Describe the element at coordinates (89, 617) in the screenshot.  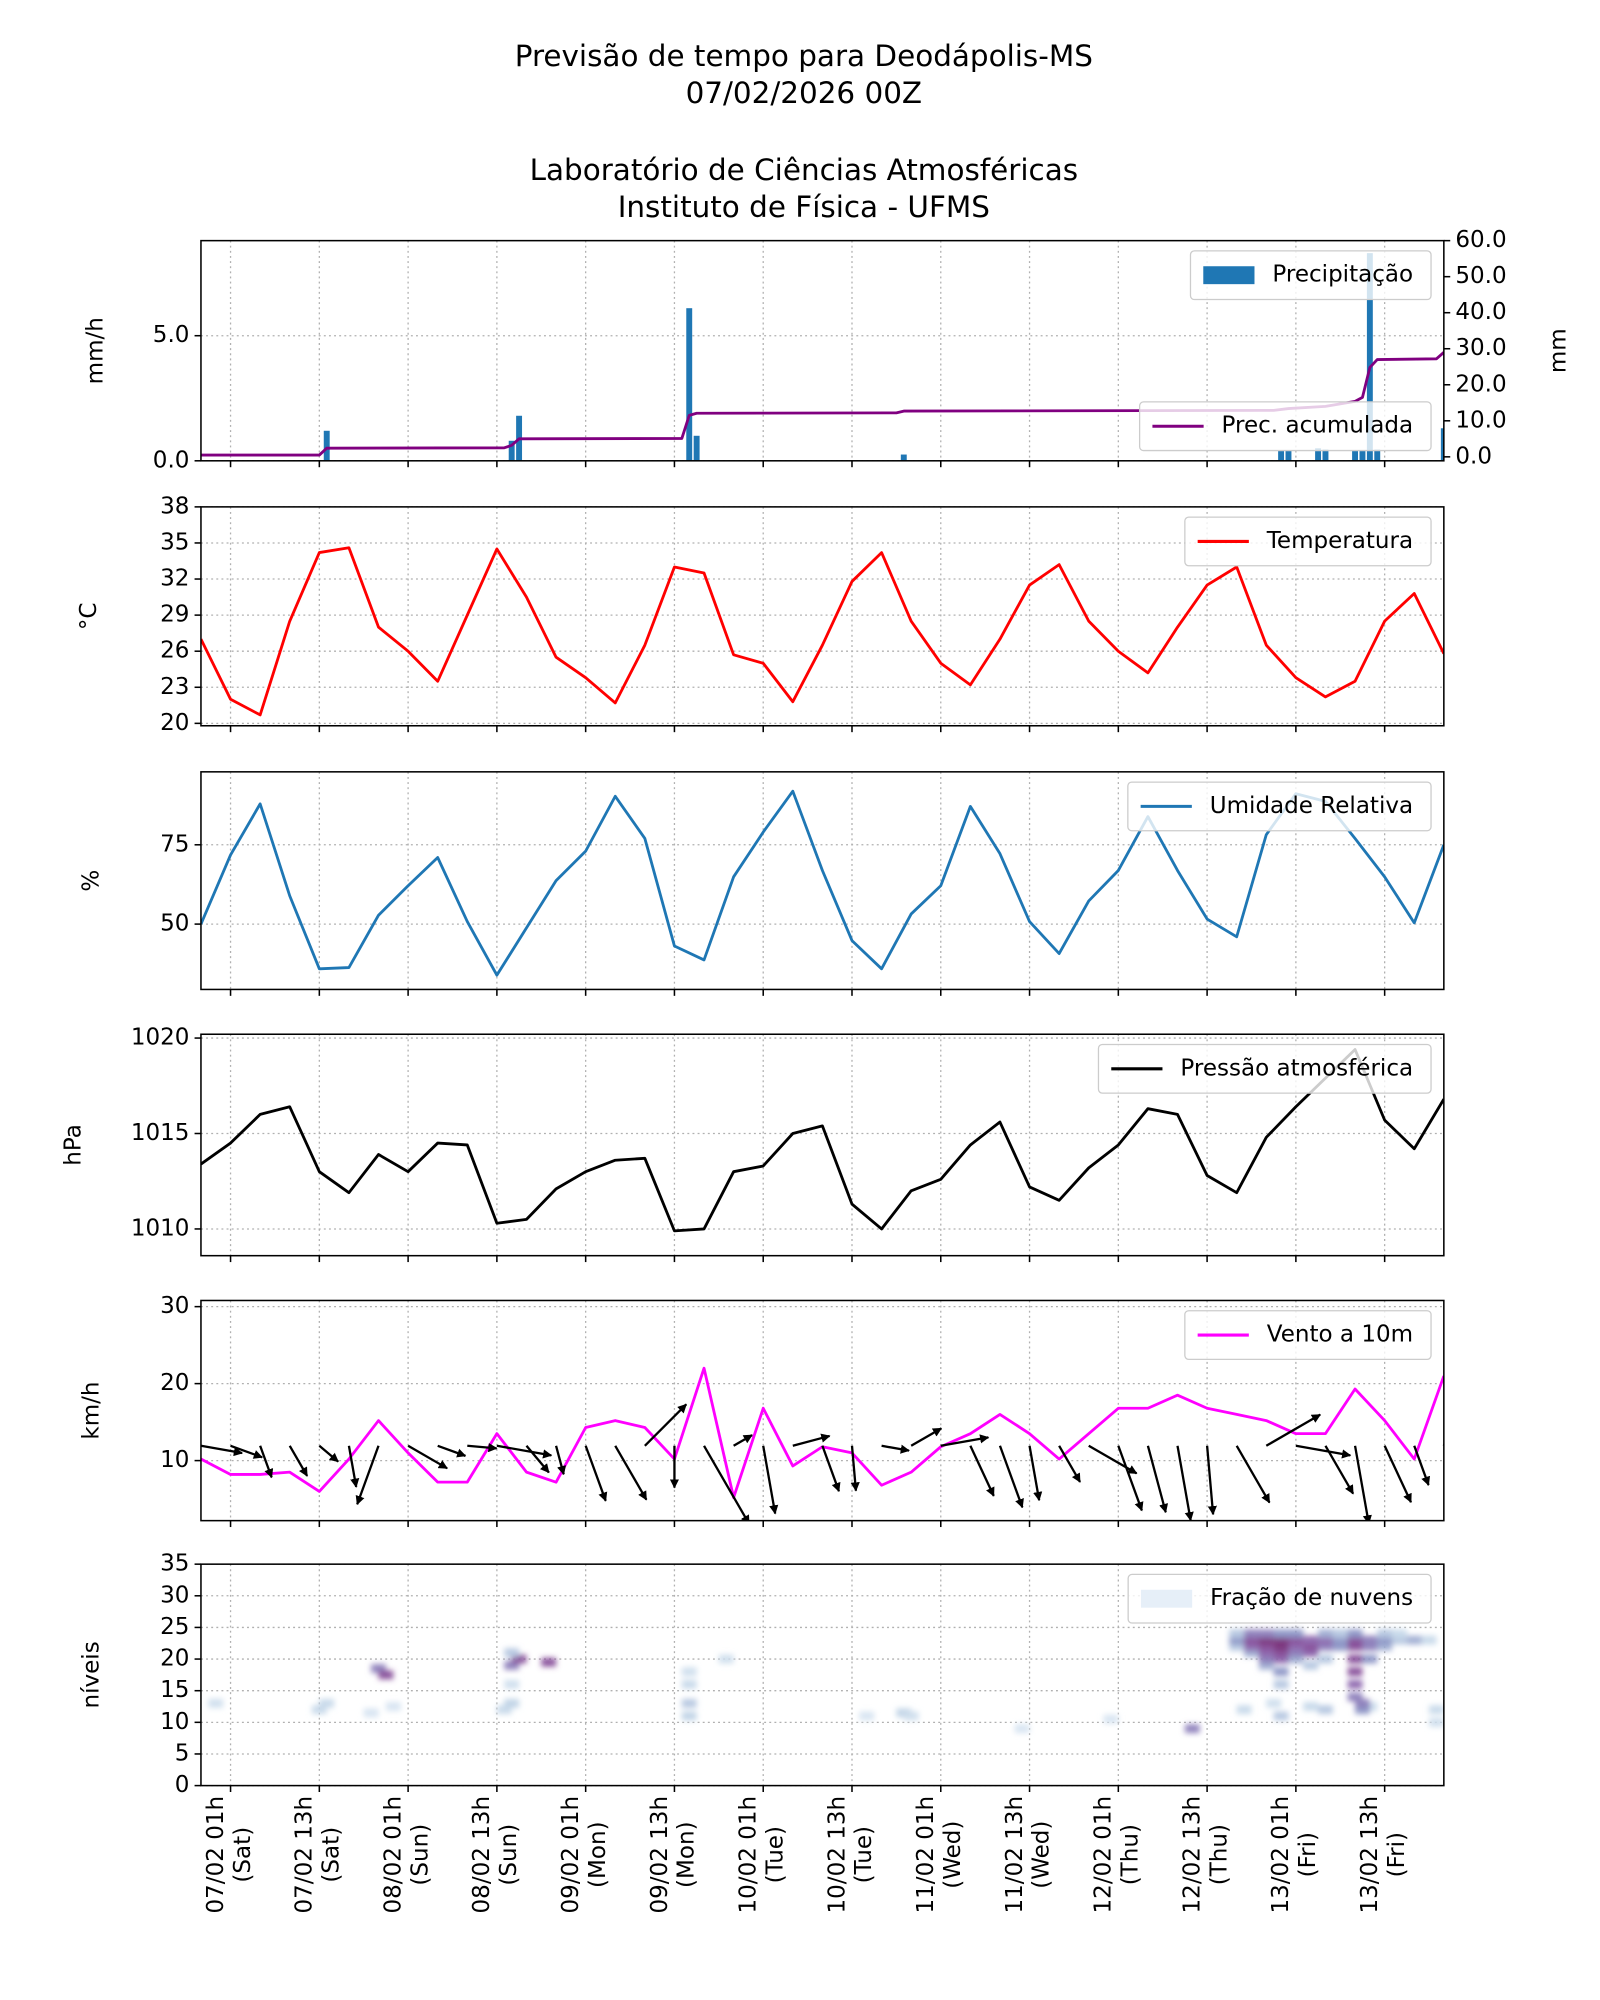
I see `y-axis-label: °C` at that location.